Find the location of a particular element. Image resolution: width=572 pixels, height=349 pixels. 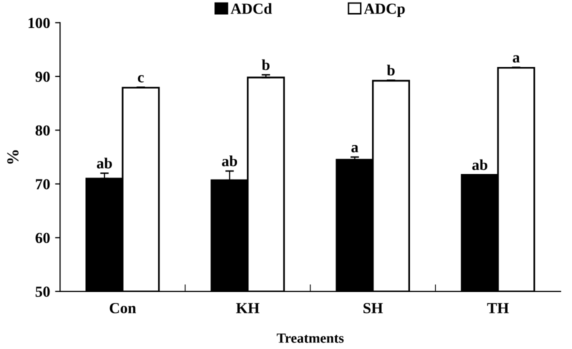

legend-label: ADCd is located at coordinates (251, 8).